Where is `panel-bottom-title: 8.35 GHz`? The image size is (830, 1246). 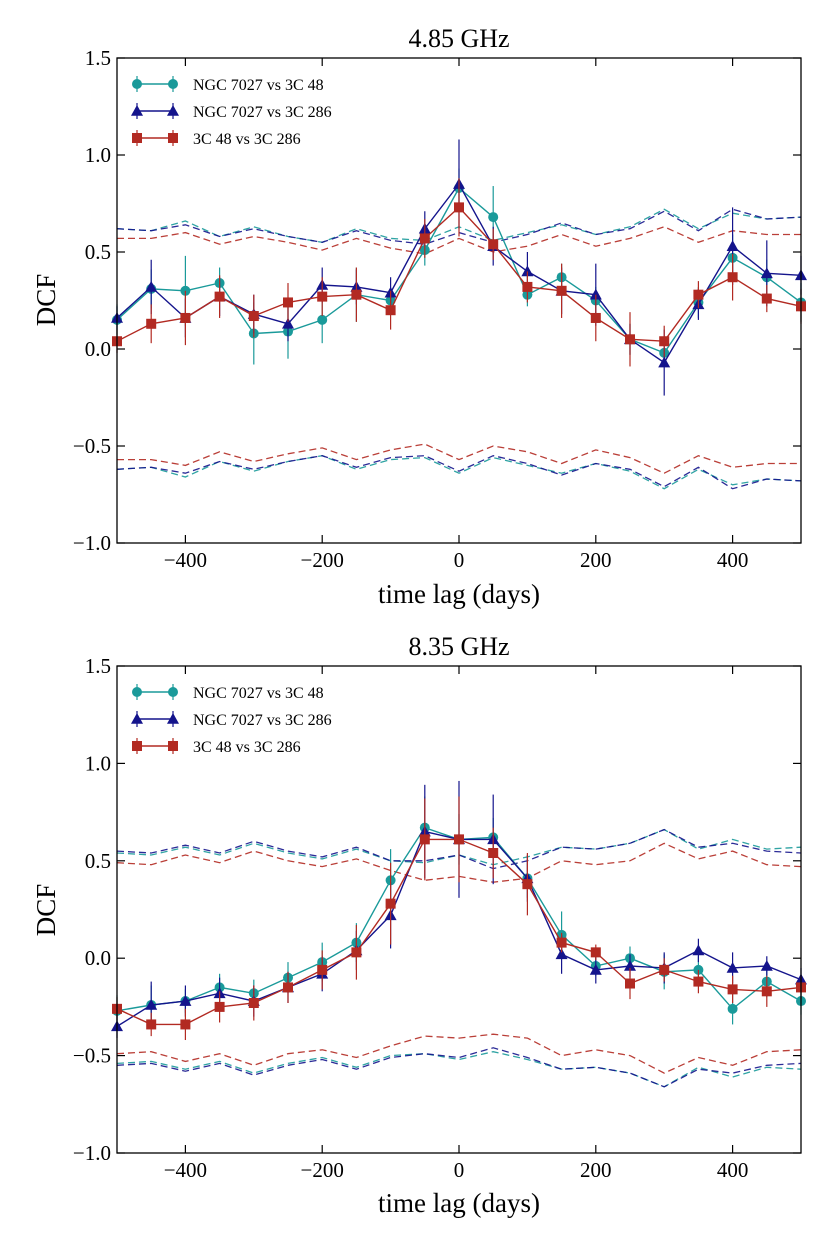
panel-bottom-title: 8.35 GHz is located at coordinates (458, 646).